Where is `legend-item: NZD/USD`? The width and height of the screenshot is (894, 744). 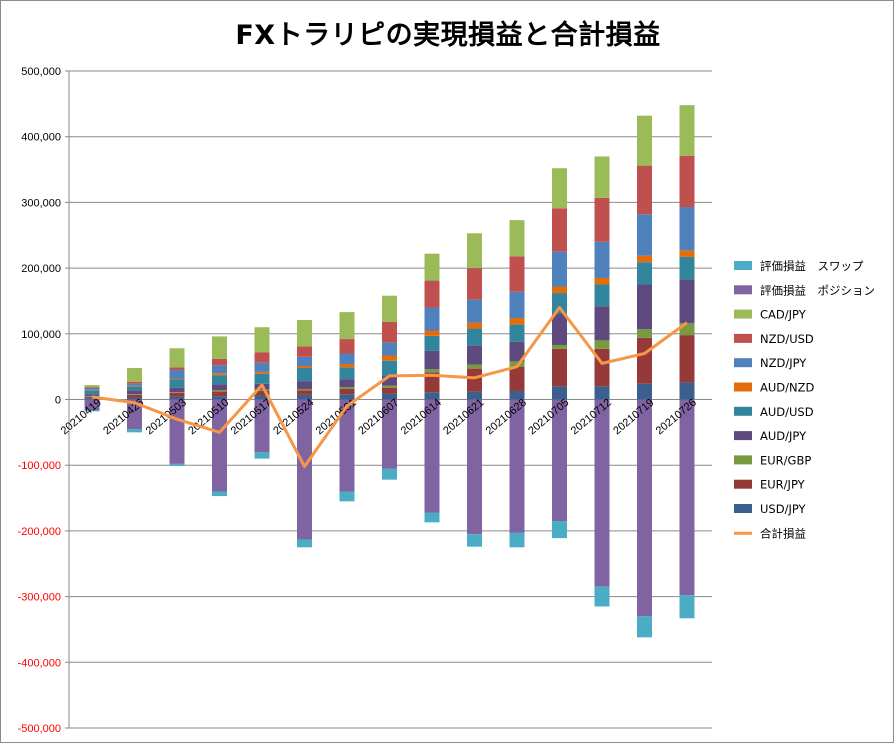 legend-item: NZD/USD is located at coordinates (774, 339).